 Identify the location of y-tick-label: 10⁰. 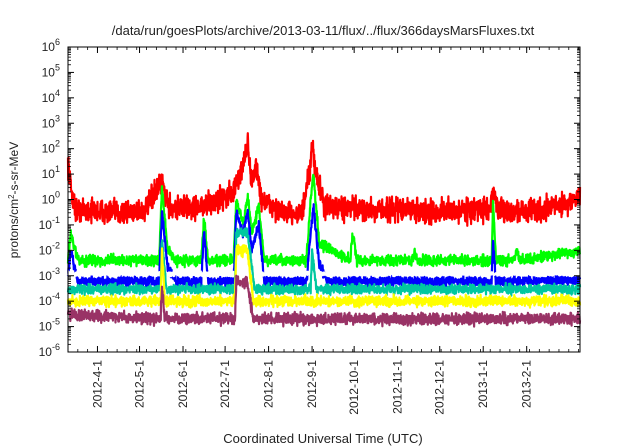
(51, 198).